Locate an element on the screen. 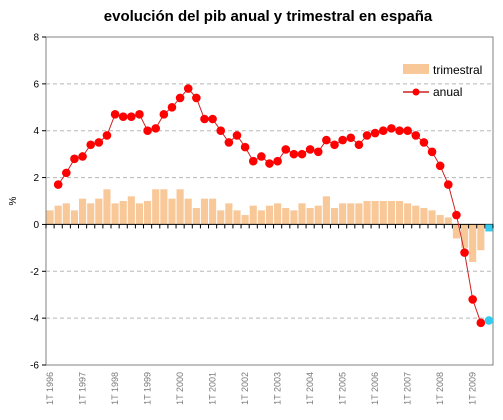 The image size is (503, 420). zero-axis is located at coordinates (269, 226).